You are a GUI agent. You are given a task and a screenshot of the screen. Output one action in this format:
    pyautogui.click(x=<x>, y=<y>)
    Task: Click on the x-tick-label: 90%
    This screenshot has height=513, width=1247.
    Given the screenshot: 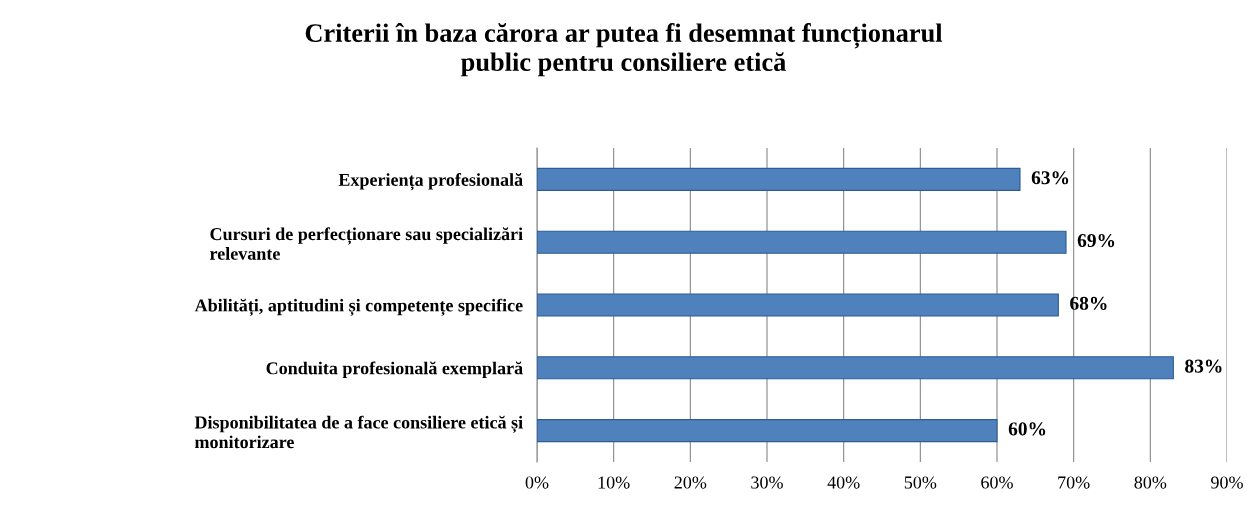 What is the action you would take?
    pyautogui.click(x=1227, y=482)
    